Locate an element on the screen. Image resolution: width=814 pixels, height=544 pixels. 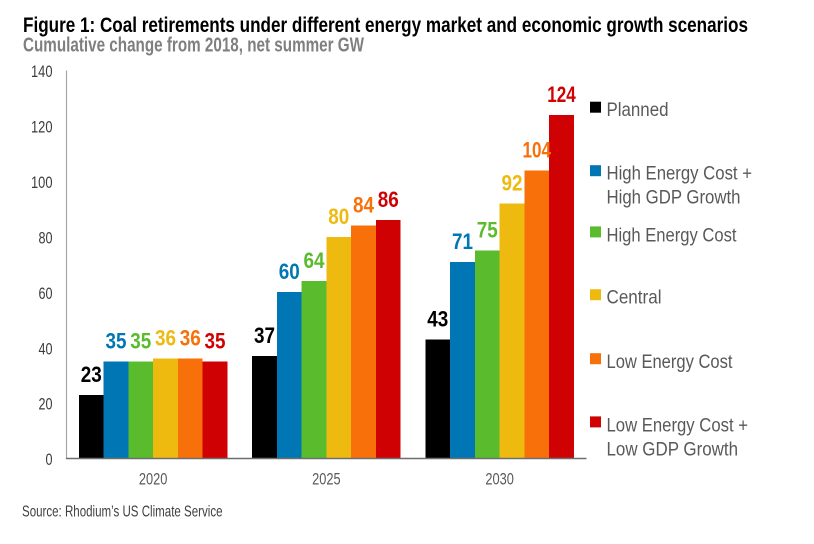
svg-text: 124 is located at coordinates (561, 94).